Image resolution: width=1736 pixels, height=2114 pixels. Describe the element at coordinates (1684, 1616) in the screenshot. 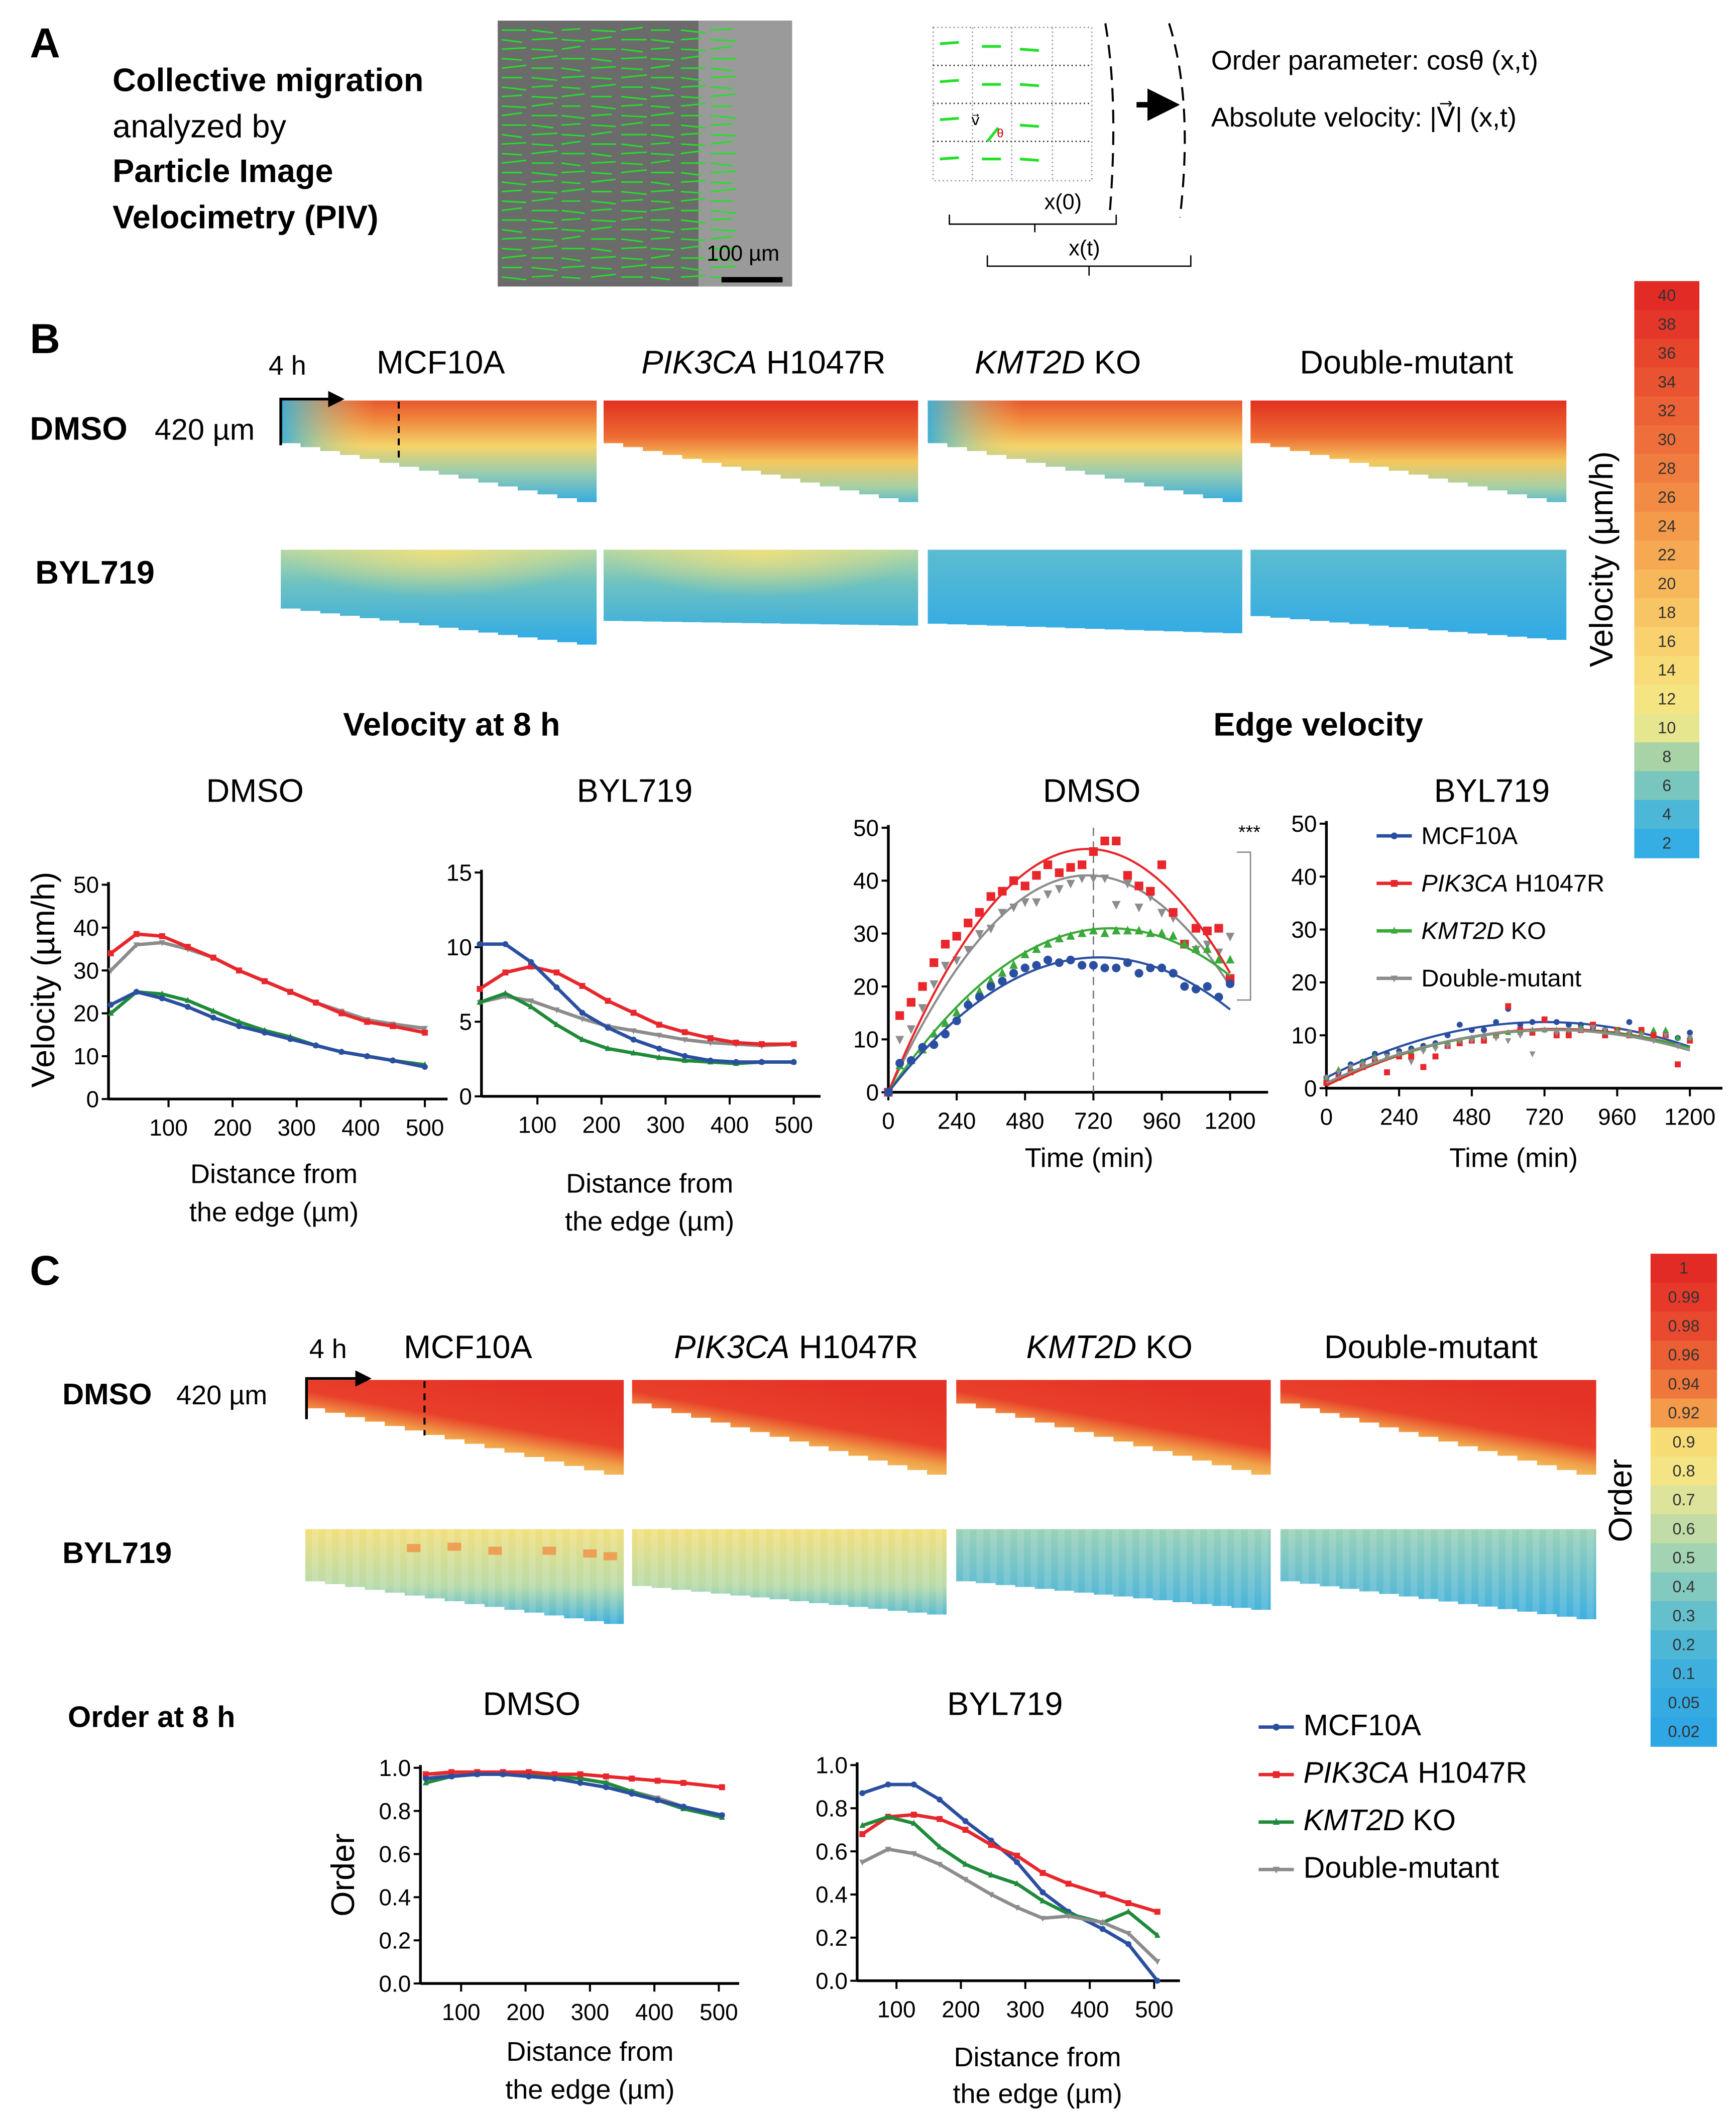

I see `colorbar-tick-label: 0.3` at that location.